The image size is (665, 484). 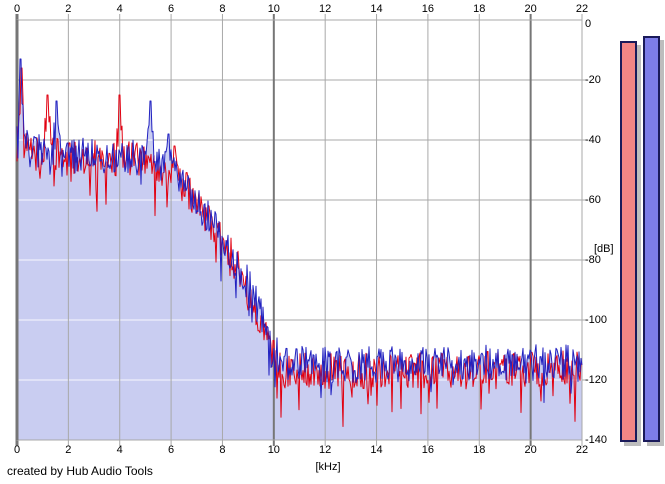 What do you see at coordinates (628, 241) in the screenshot?
I see `meter-left-channel` at bounding box center [628, 241].